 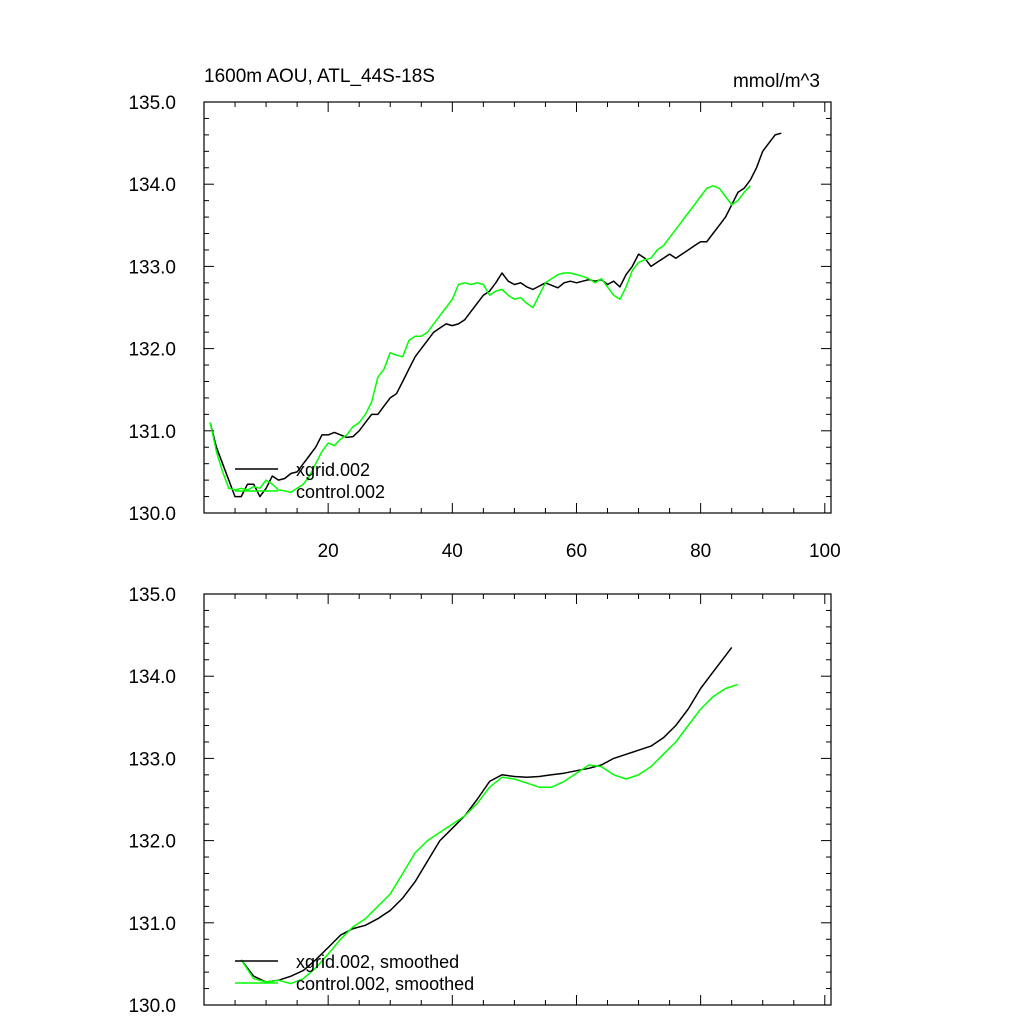 I want to click on x-tick-label: 20, so click(x=328, y=551).